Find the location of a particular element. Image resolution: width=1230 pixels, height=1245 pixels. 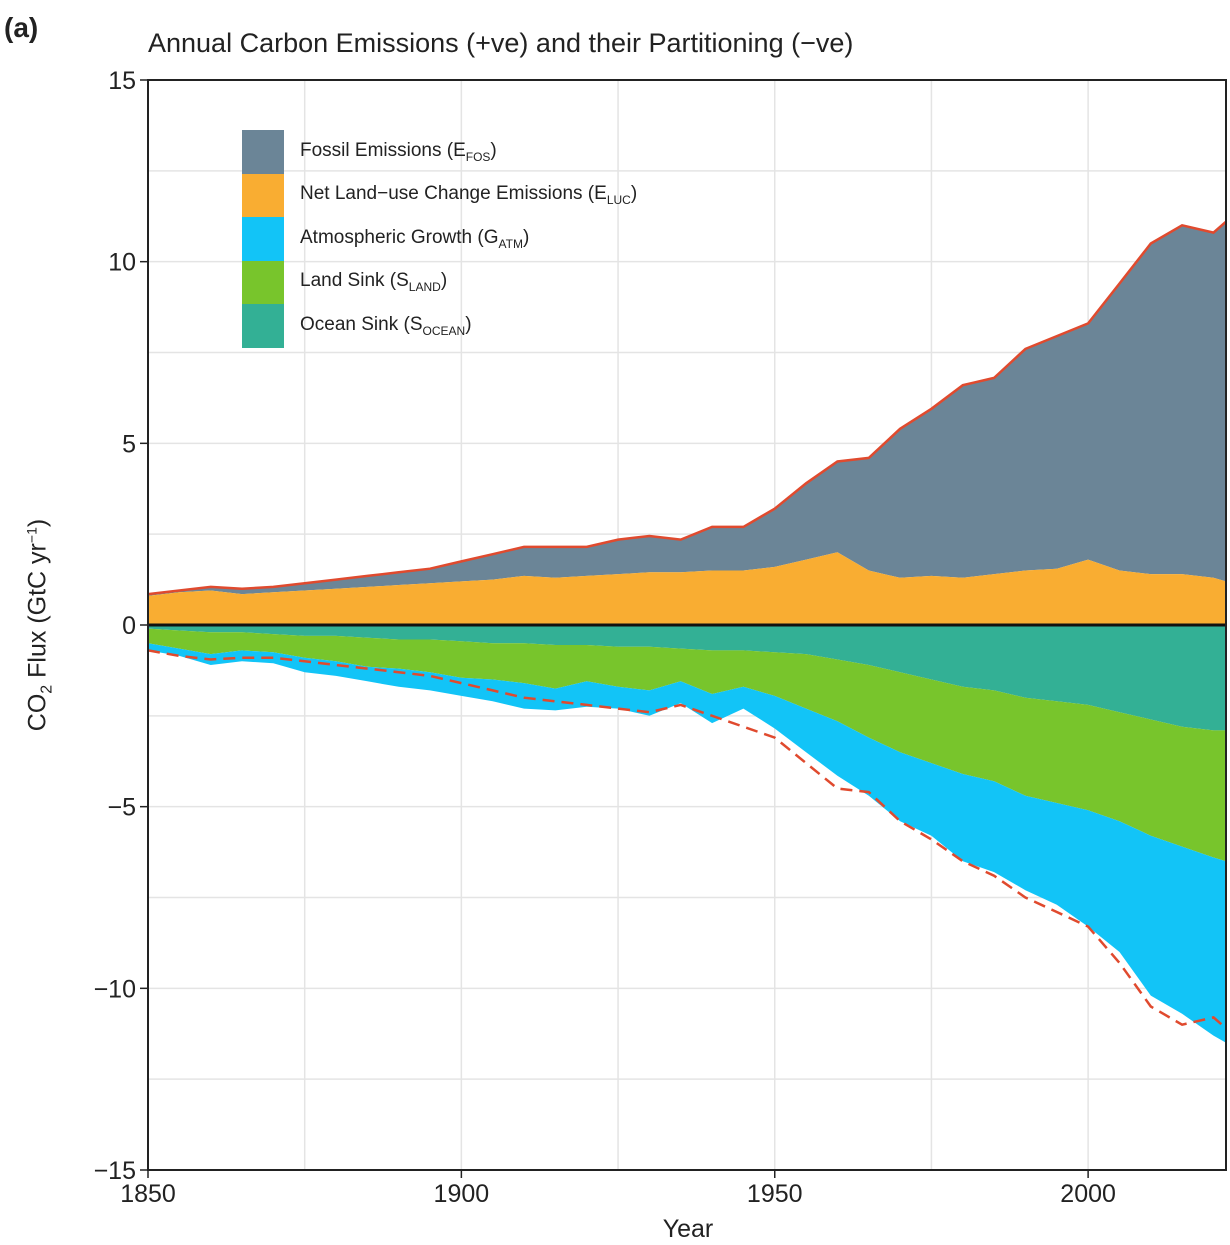

legend-label-fossil: Fossil Emissions (EFOS) is located at coordinates (398, 151).